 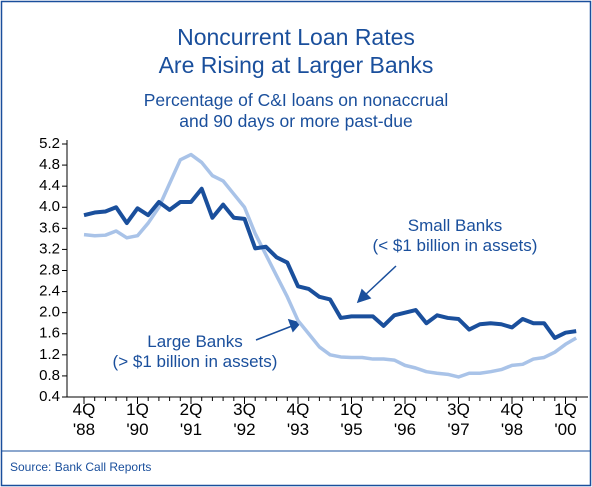 What do you see at coordinates (351, 420) in the screenshot?
I see `x-tick-label: 1Q '95` at bounding box center [351, 420].